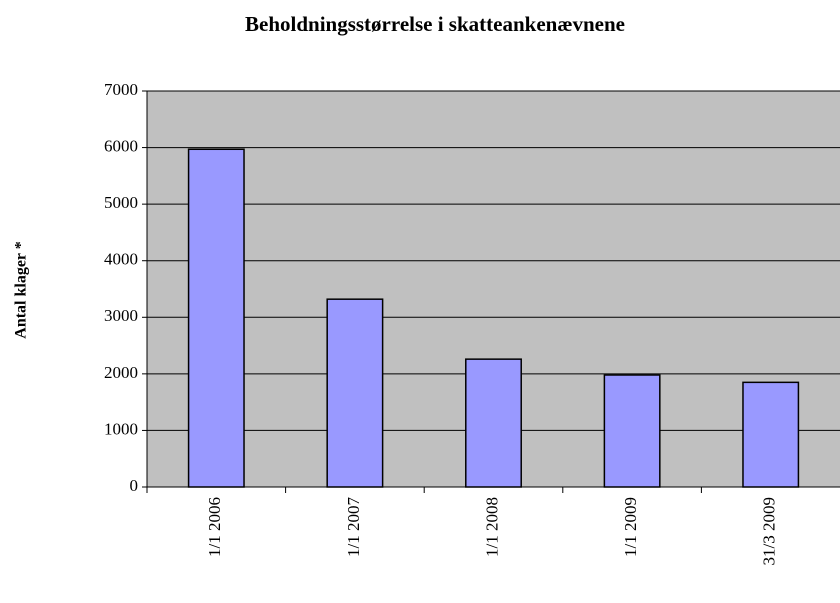  Describe the element at coordinates (121, 145) in the screenshot. I see `y-tick-label: 6000` at that location.